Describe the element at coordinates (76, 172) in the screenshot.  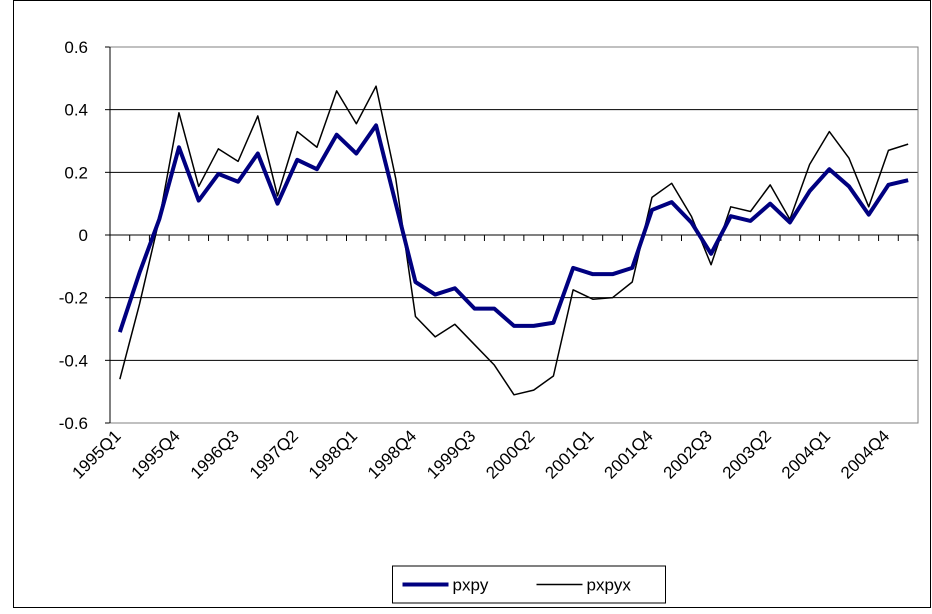
I see `y-tick-label: 0.2` at that location.